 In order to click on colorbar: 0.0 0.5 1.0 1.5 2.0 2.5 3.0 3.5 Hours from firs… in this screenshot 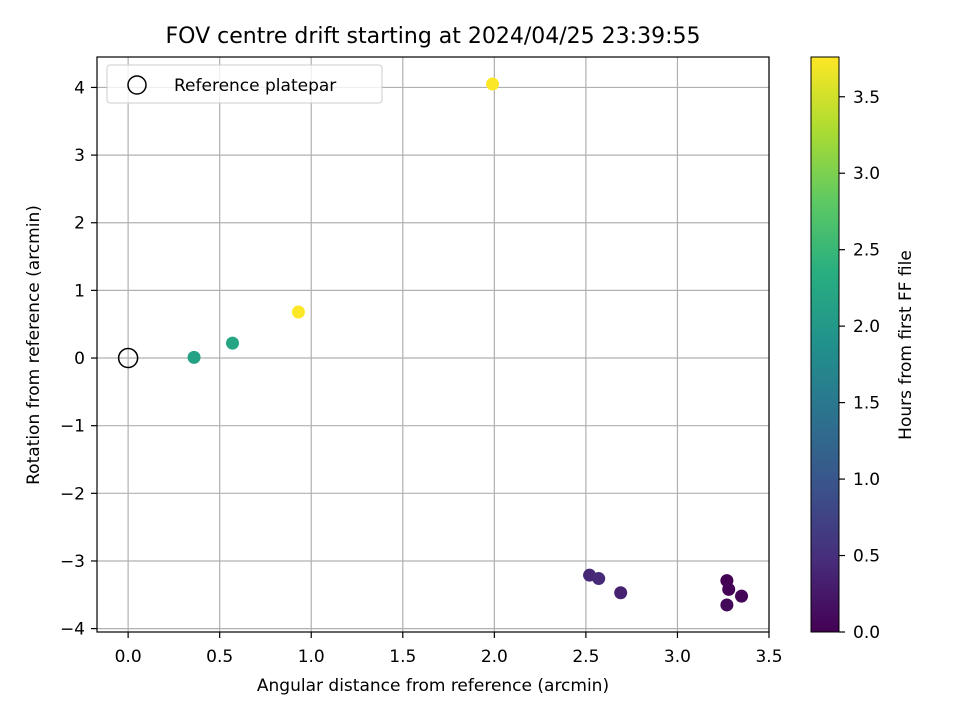, I will do `click(863, 349)`.